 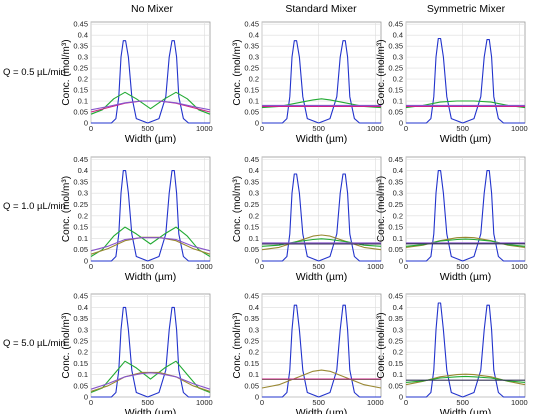 I want to click on row-label-q-0-5: Q = 0.5 µL/min, so click(x=34, y=72).